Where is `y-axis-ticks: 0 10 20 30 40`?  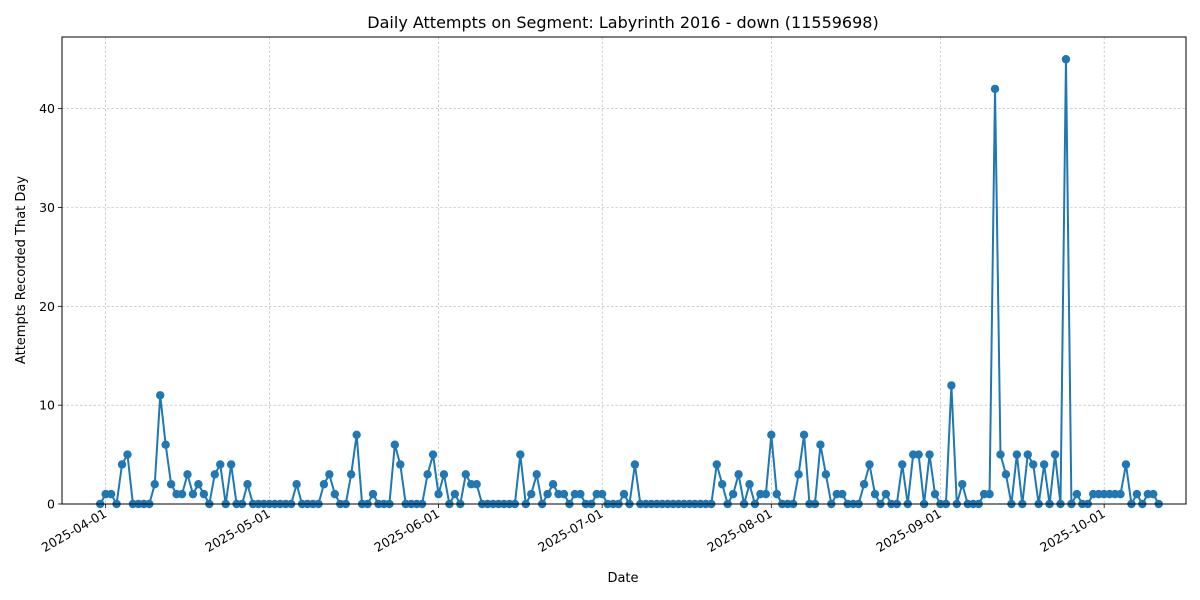
y-axis-ticks: 0 10 20 30 40 is located at coordinates (50, 306).